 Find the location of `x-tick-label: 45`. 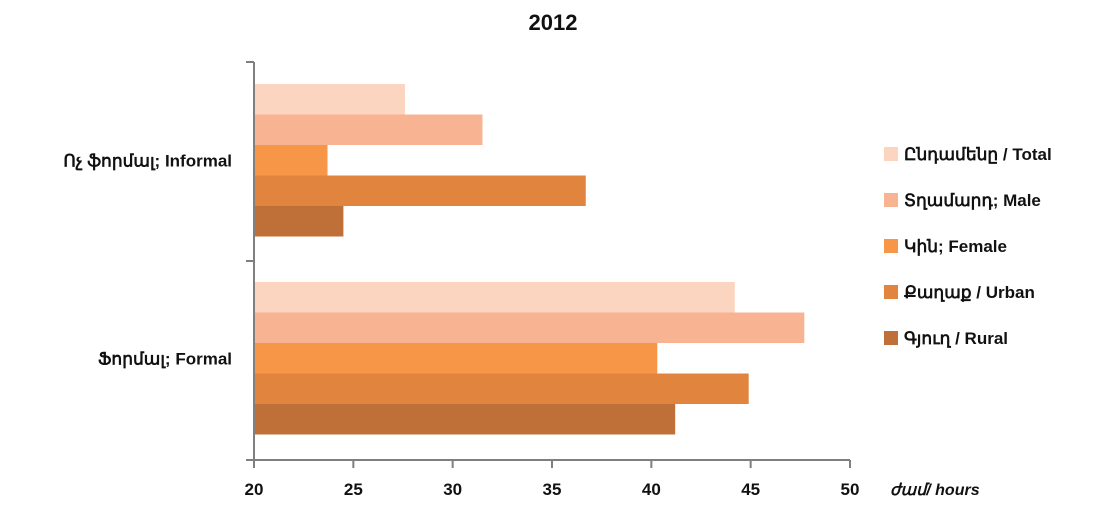

x-tick-label: 45 is located at coordinates (750, 489).